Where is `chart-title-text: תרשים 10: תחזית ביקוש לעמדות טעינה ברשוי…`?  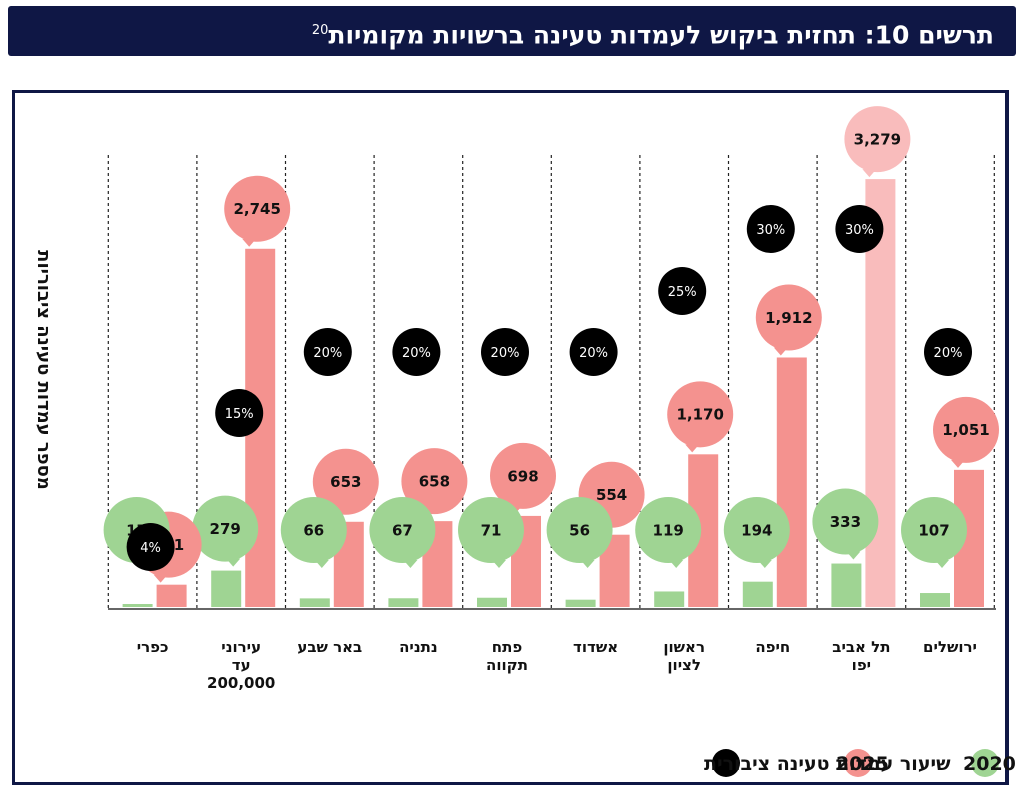 chart-title-text: תרשים 10: תחזית ביקוש לעמדות טעינה ברשוי… is located at coordinates (661, 35).